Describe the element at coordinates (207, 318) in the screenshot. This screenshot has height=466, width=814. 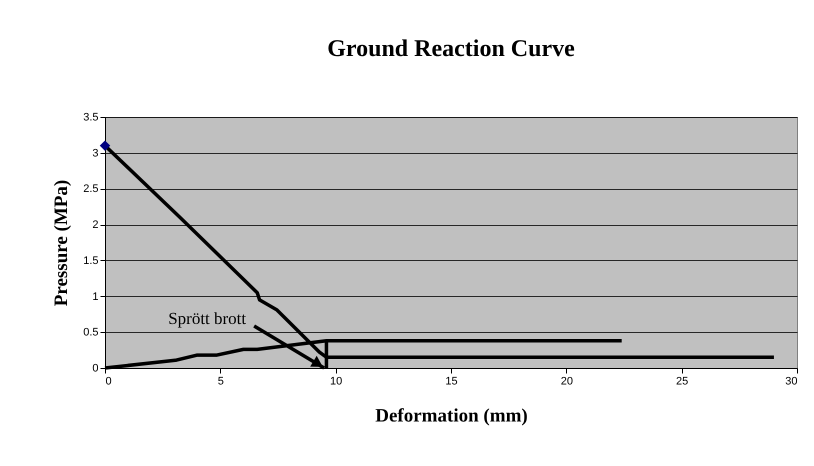
I see `annotation: Sprött brott` at that location.